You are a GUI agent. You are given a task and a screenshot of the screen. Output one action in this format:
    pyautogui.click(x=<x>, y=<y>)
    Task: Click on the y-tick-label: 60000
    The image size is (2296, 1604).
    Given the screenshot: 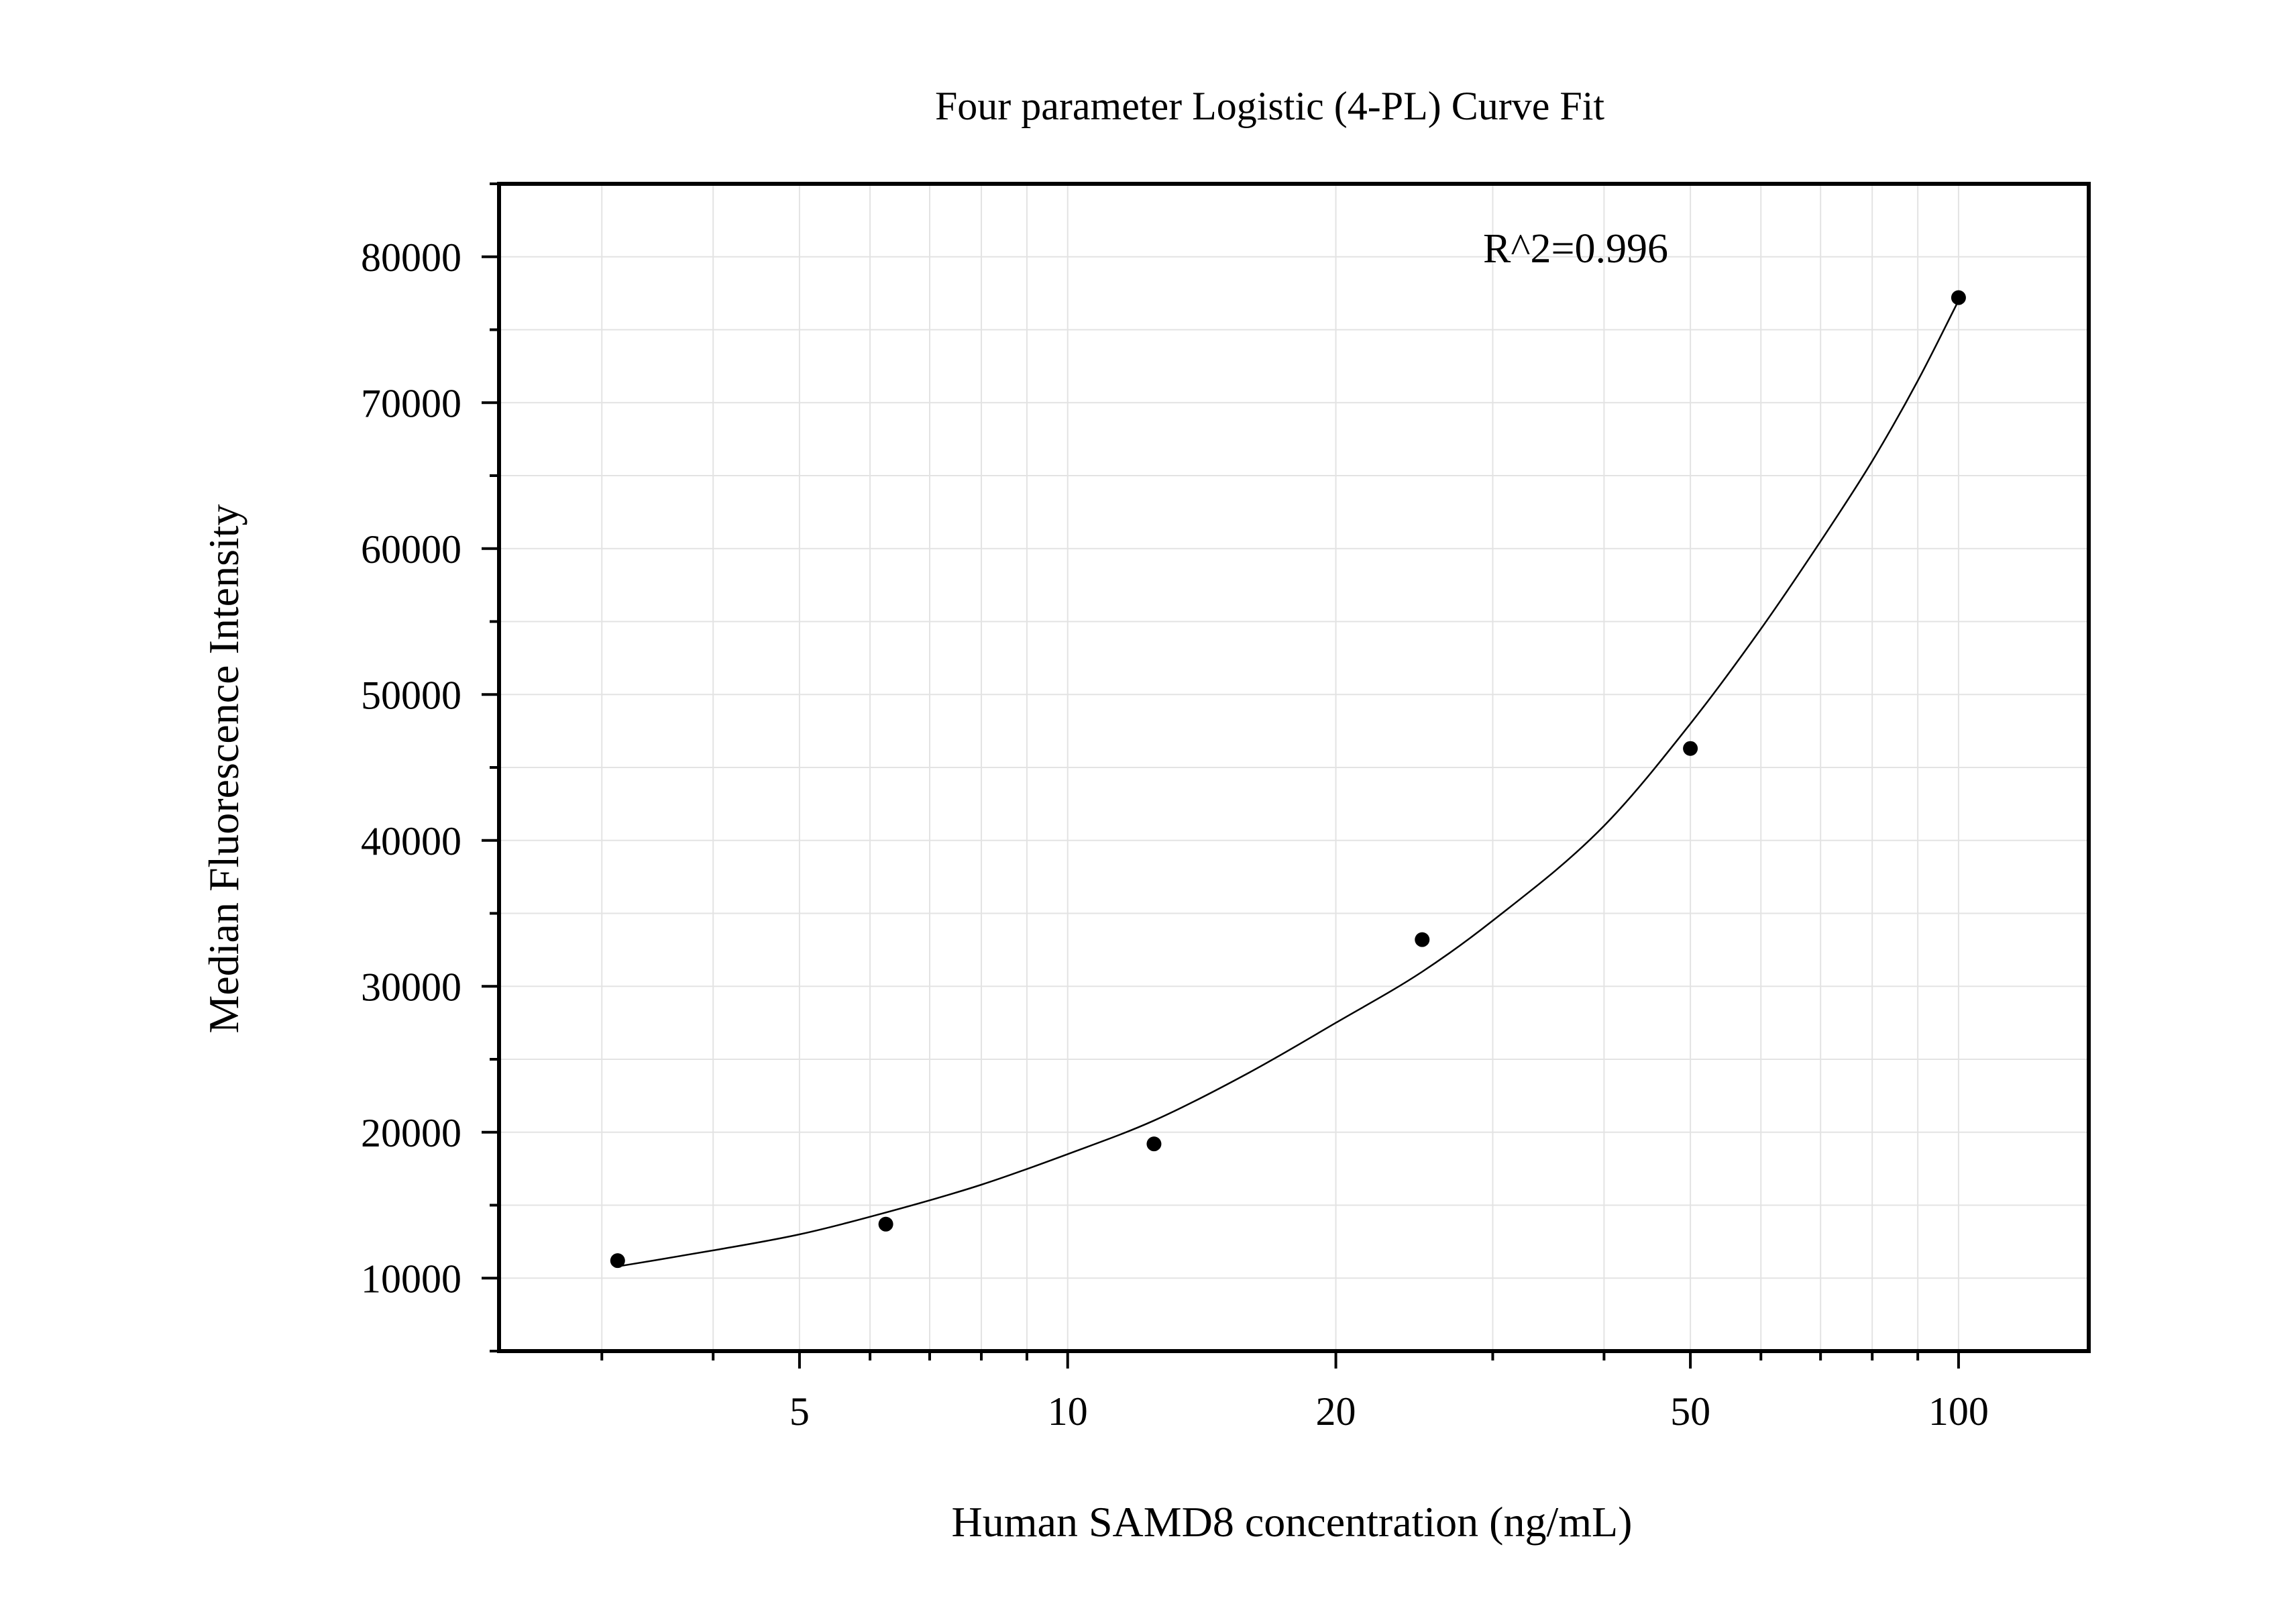 What is the action you would take?
    pyautogui.click(x=411, y=549)
    